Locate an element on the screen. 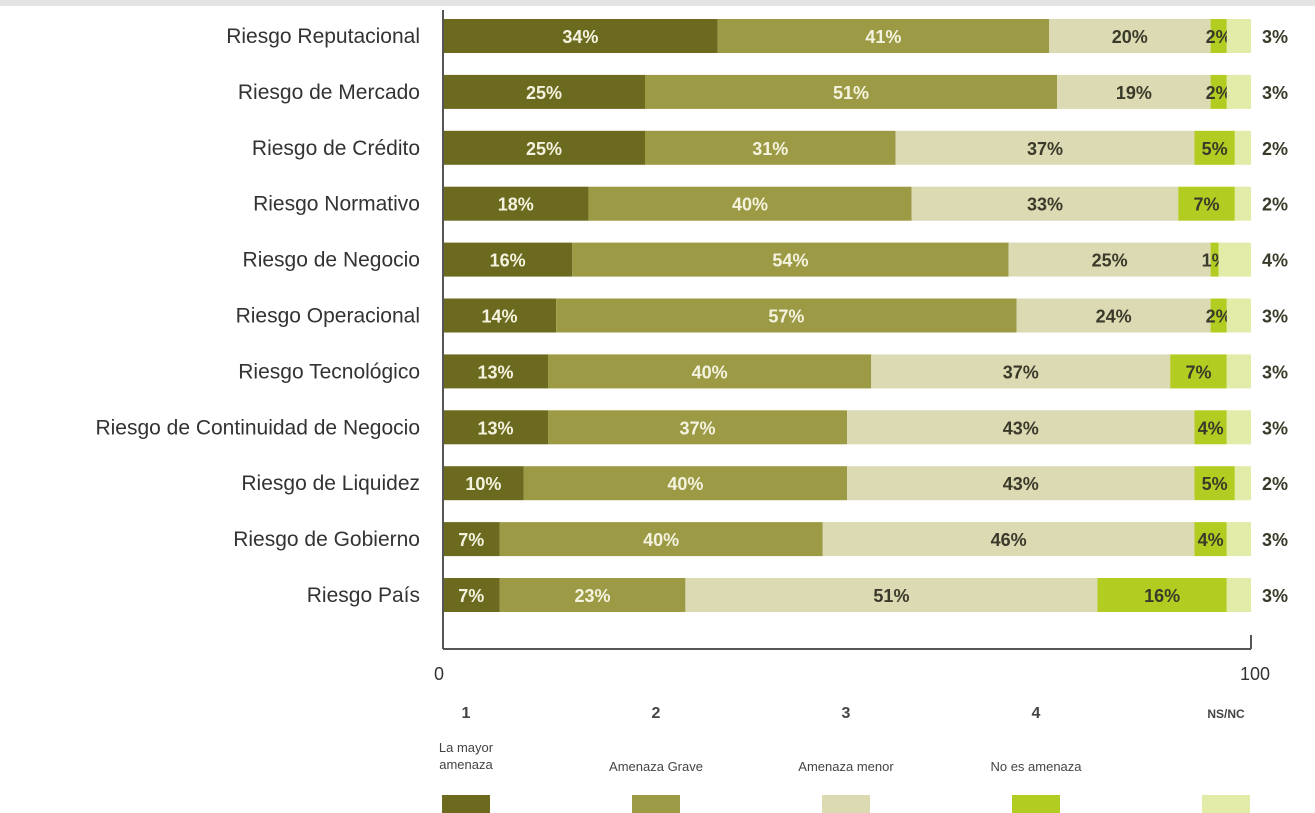 This screenshot has width=1315, height=813. data-label: 18% is located at coordinates (516, 205).